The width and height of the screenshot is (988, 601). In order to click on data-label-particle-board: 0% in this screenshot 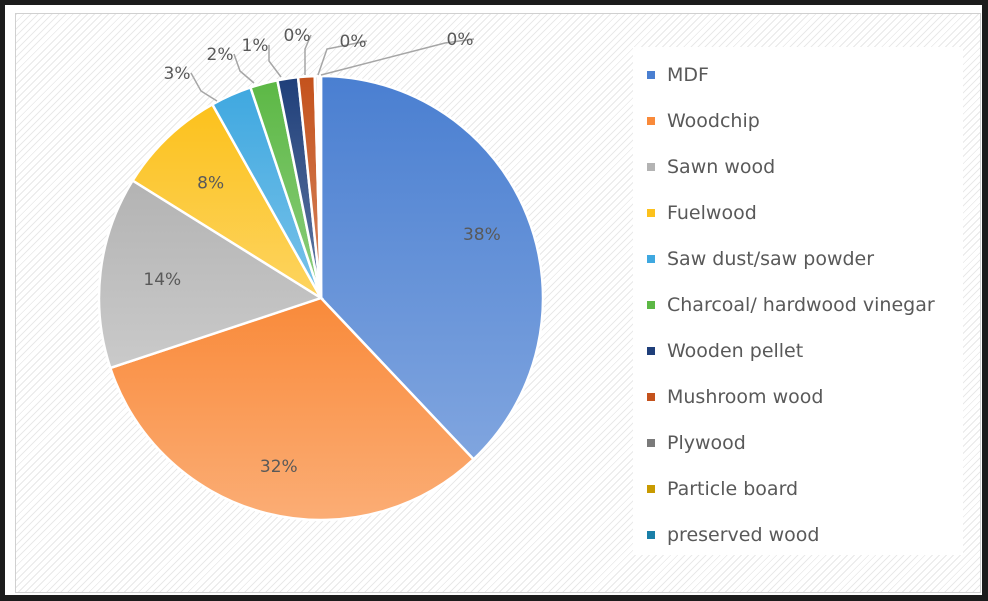, I will do `click(460, 40)`.